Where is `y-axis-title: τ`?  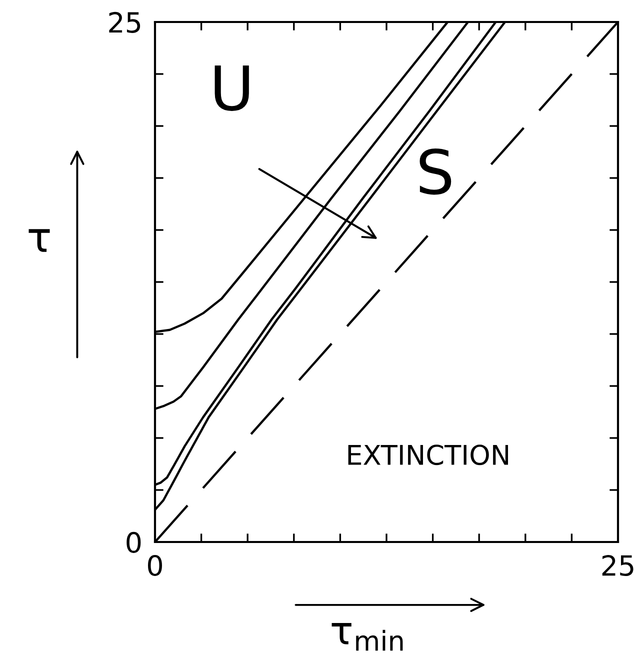 y-axis-title: τ is located at coordinates (39, 240).